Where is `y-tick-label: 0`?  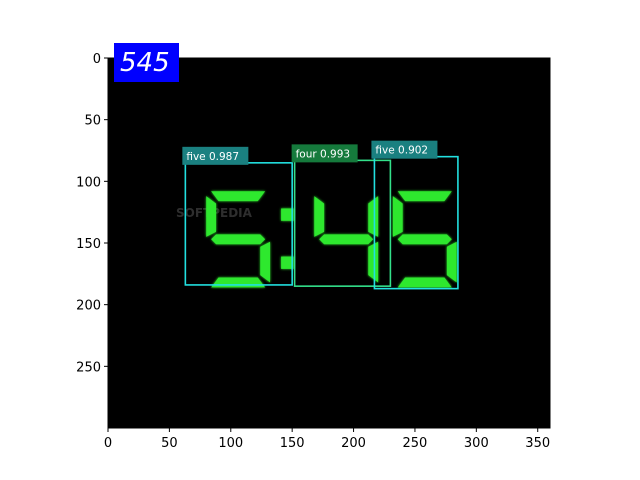 y-tick-label: 0 is located at coordinates (97, 59).